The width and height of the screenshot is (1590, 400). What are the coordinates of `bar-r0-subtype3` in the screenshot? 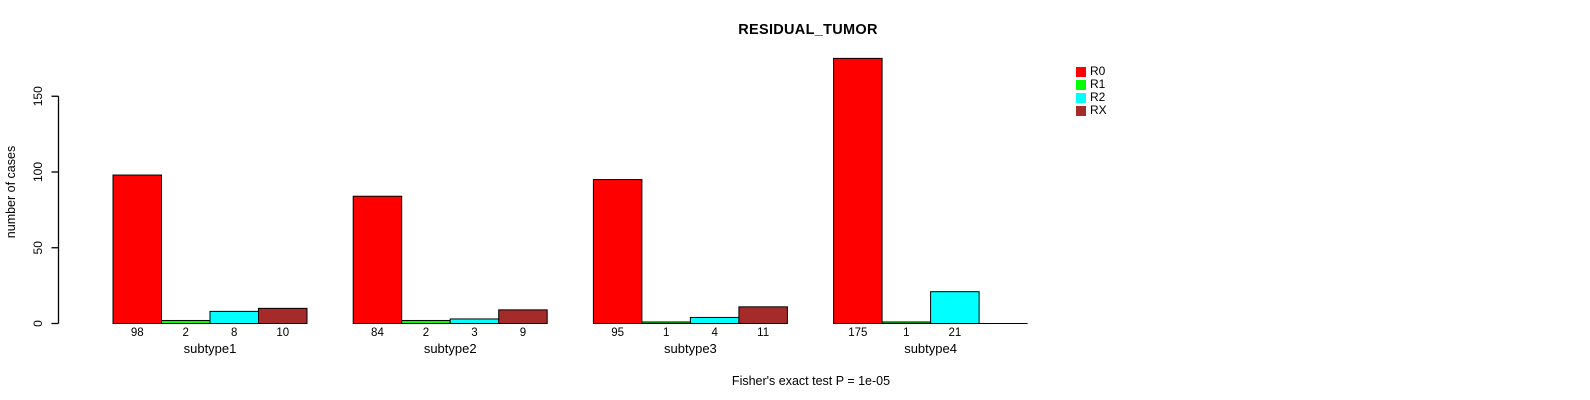 It's located at (617, 251).